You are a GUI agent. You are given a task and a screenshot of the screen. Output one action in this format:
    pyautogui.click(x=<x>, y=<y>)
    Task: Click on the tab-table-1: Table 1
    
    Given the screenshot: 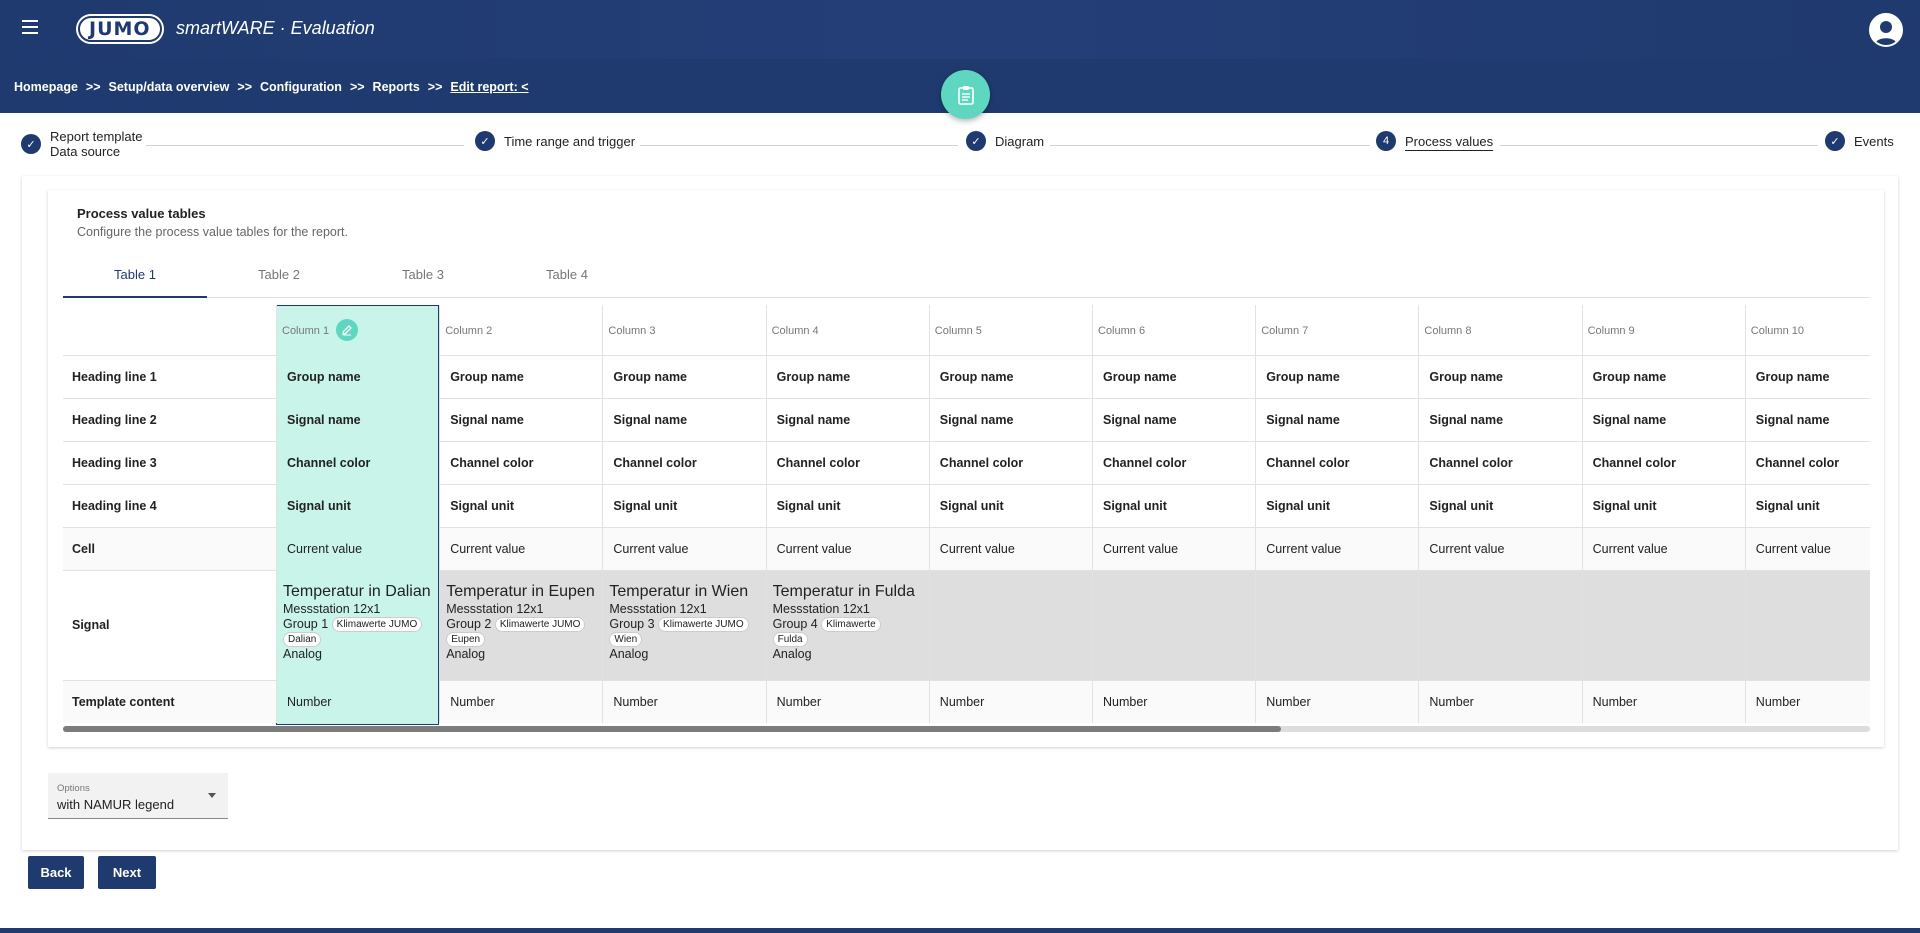 What is the action you would take?
    pyautogui.click(x=135, y=280)
    